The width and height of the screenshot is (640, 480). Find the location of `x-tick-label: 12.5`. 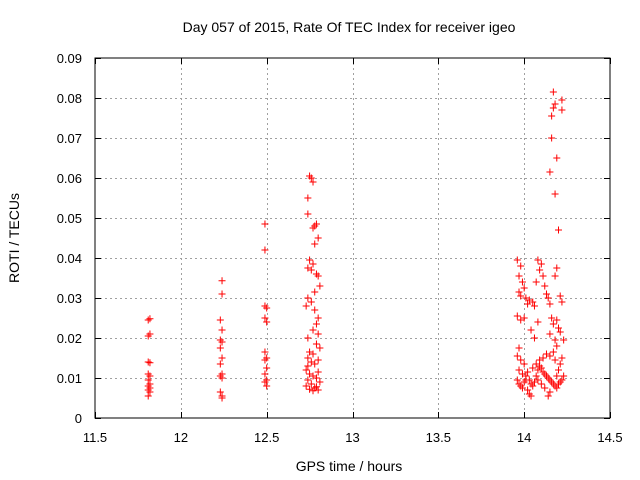

x-tick-label: 12.5 is located at coordinates (266, 437).